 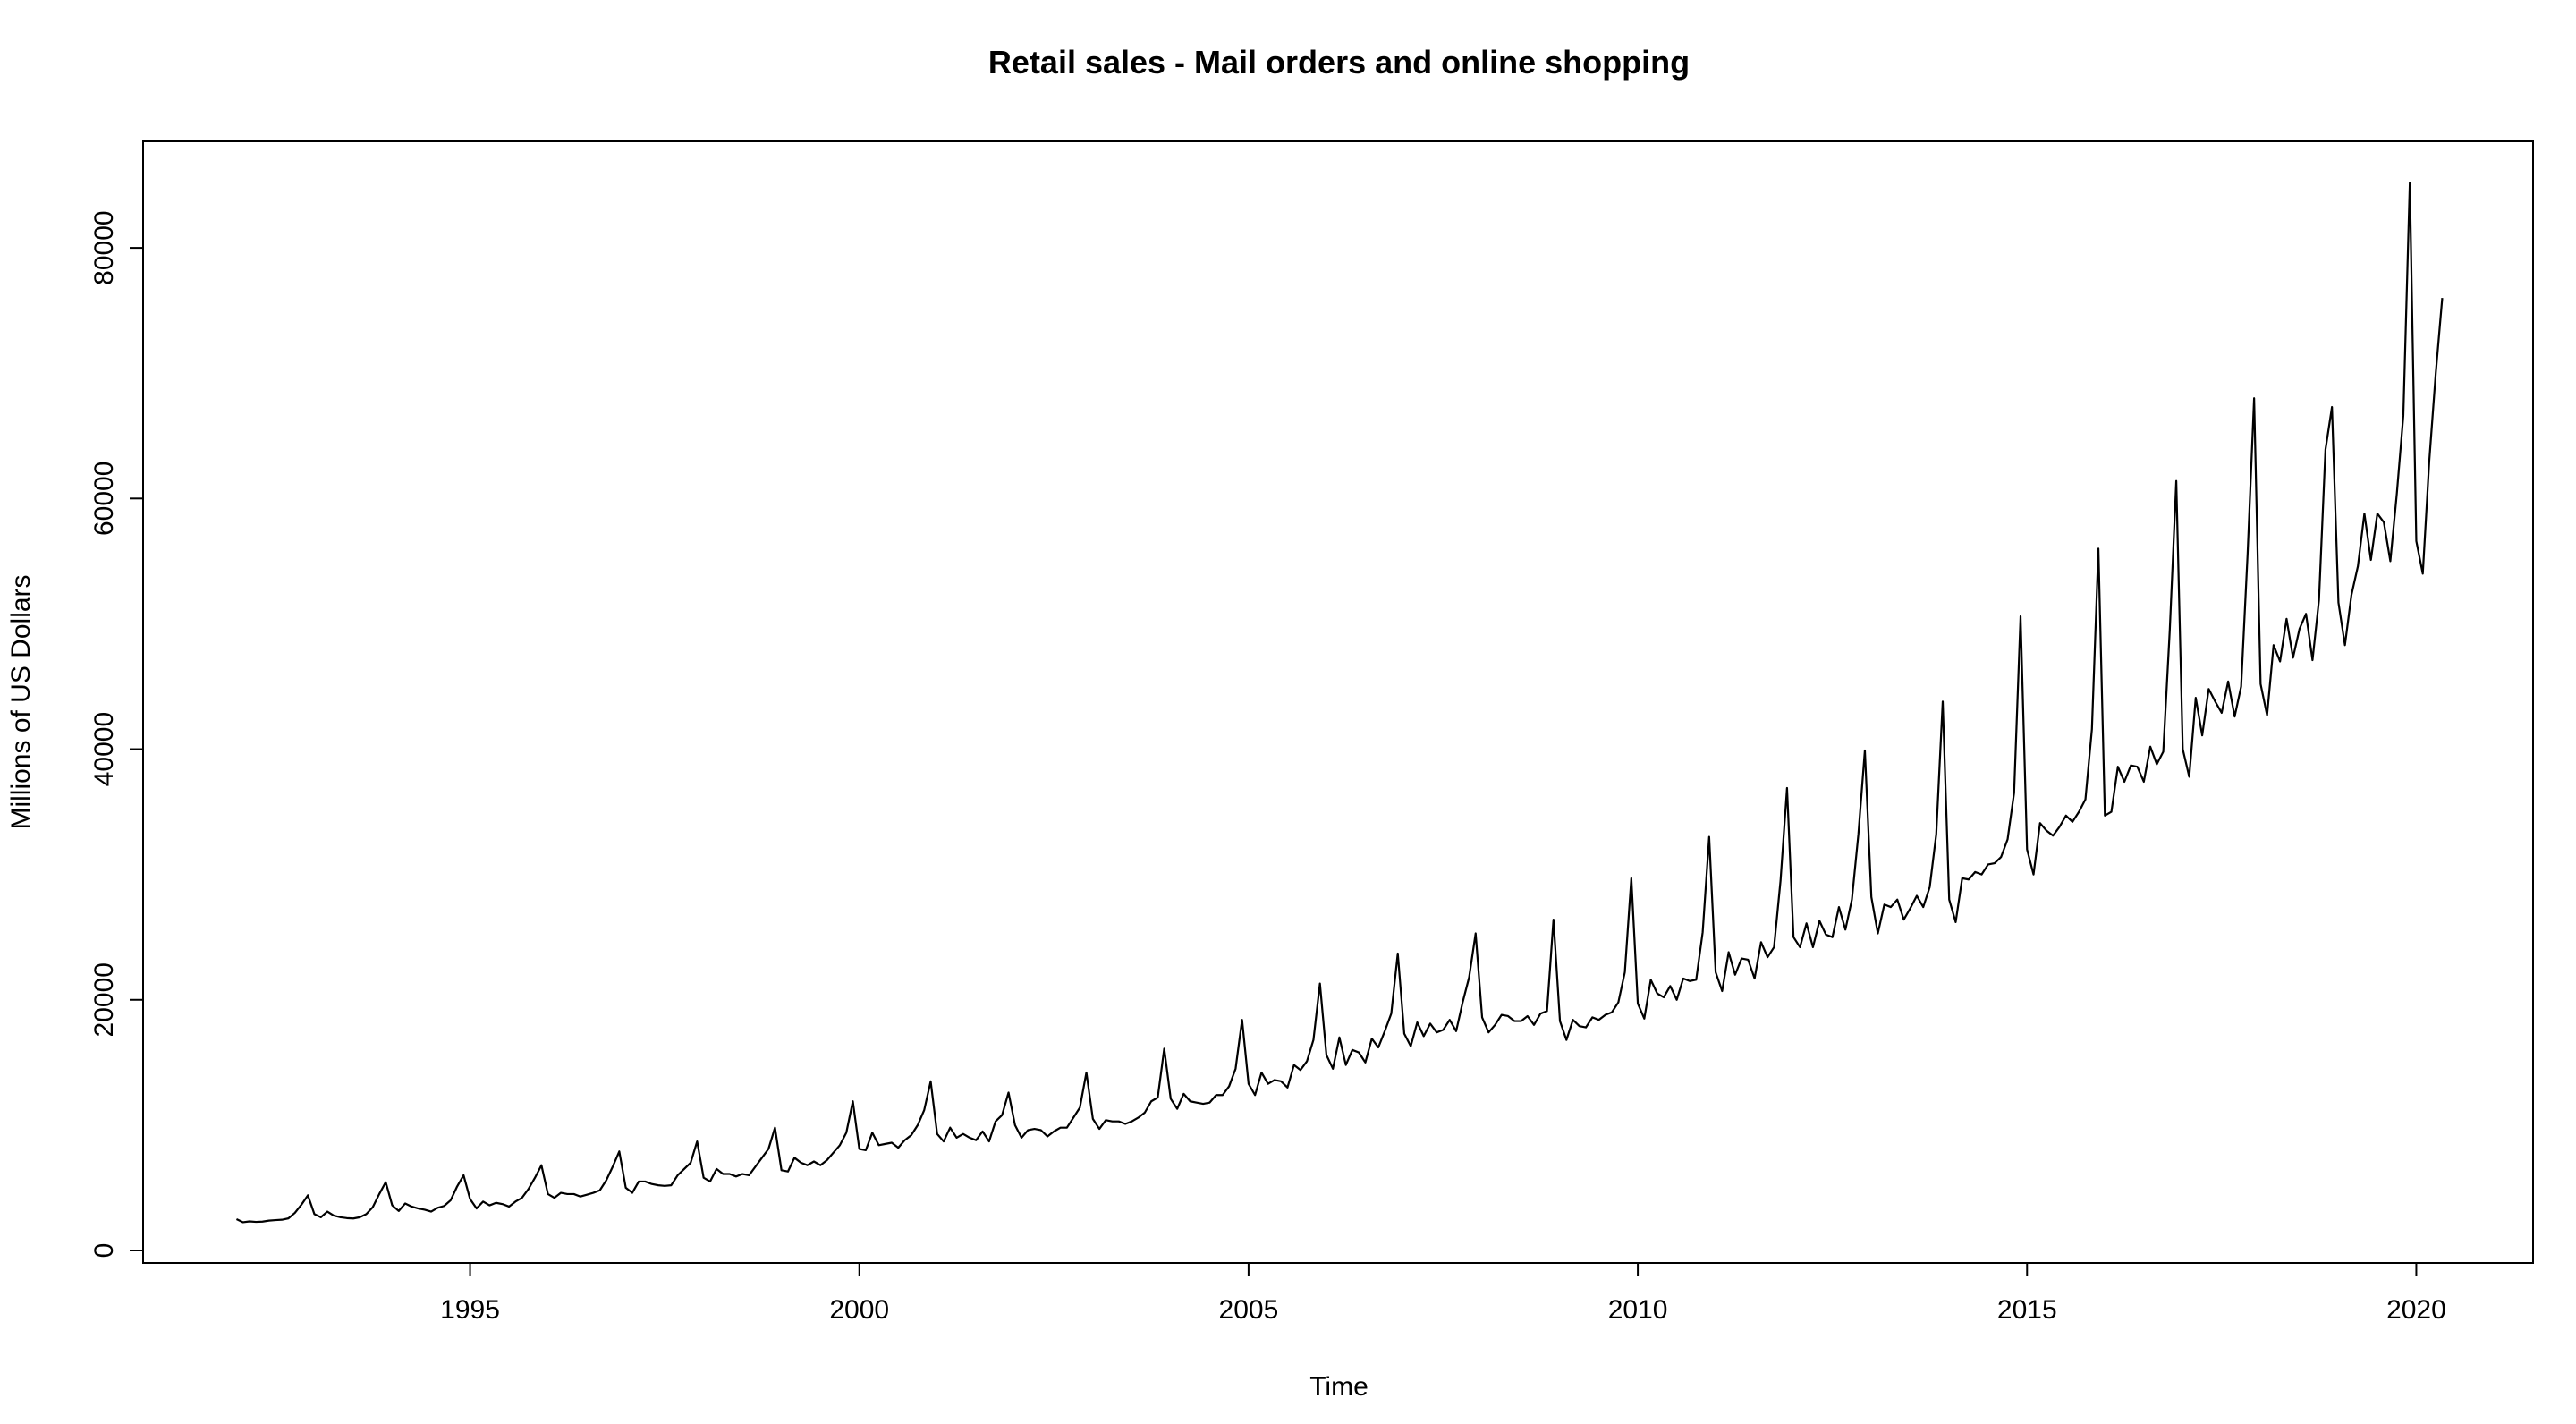 I want to click on y-axis: 0 20000 40000 60000 80000, so click(x=116, y=734).